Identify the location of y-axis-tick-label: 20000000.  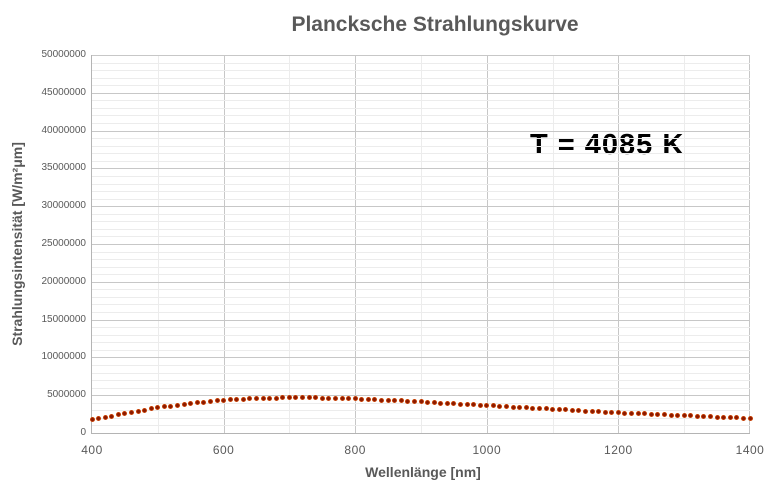
(64, 281).